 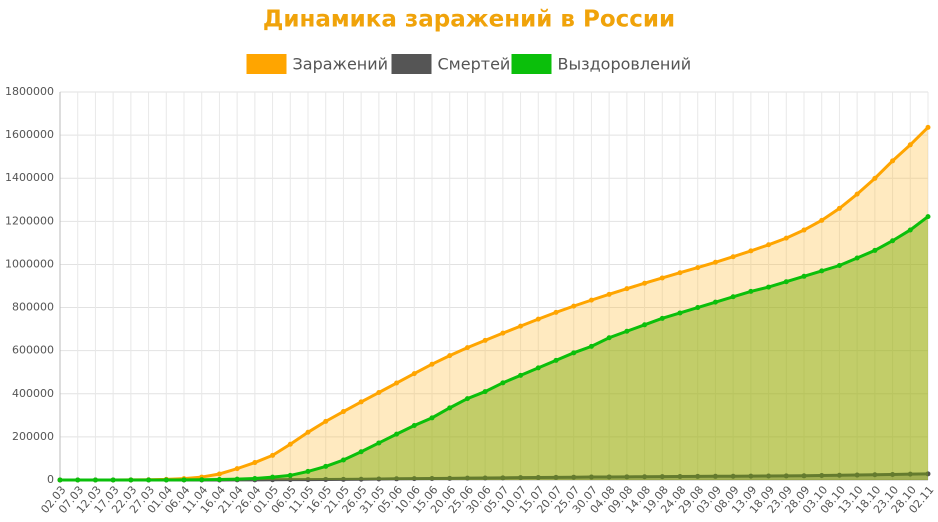 What do you see at coordinates (50, 479) in the screenshot?
I see `y-tick-label: 0` at bounding box center [50, 479].